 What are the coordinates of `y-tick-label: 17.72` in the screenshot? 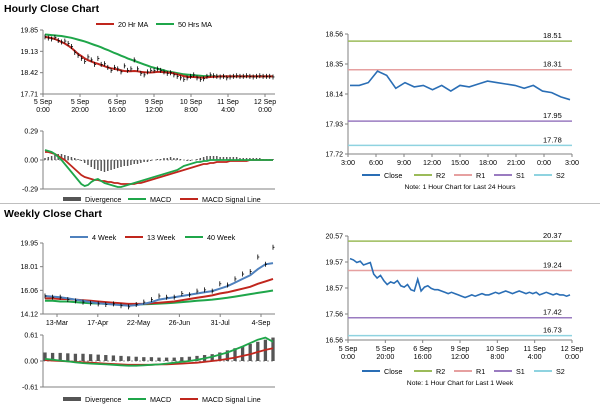 It's located at (334, 155).